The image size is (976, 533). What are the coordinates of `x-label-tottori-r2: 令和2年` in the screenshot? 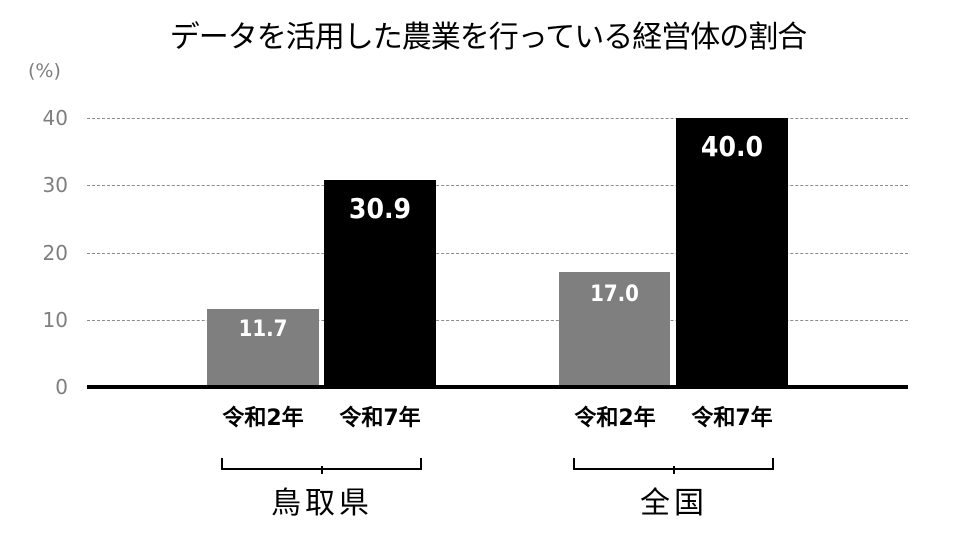 It's located at (263, 418).